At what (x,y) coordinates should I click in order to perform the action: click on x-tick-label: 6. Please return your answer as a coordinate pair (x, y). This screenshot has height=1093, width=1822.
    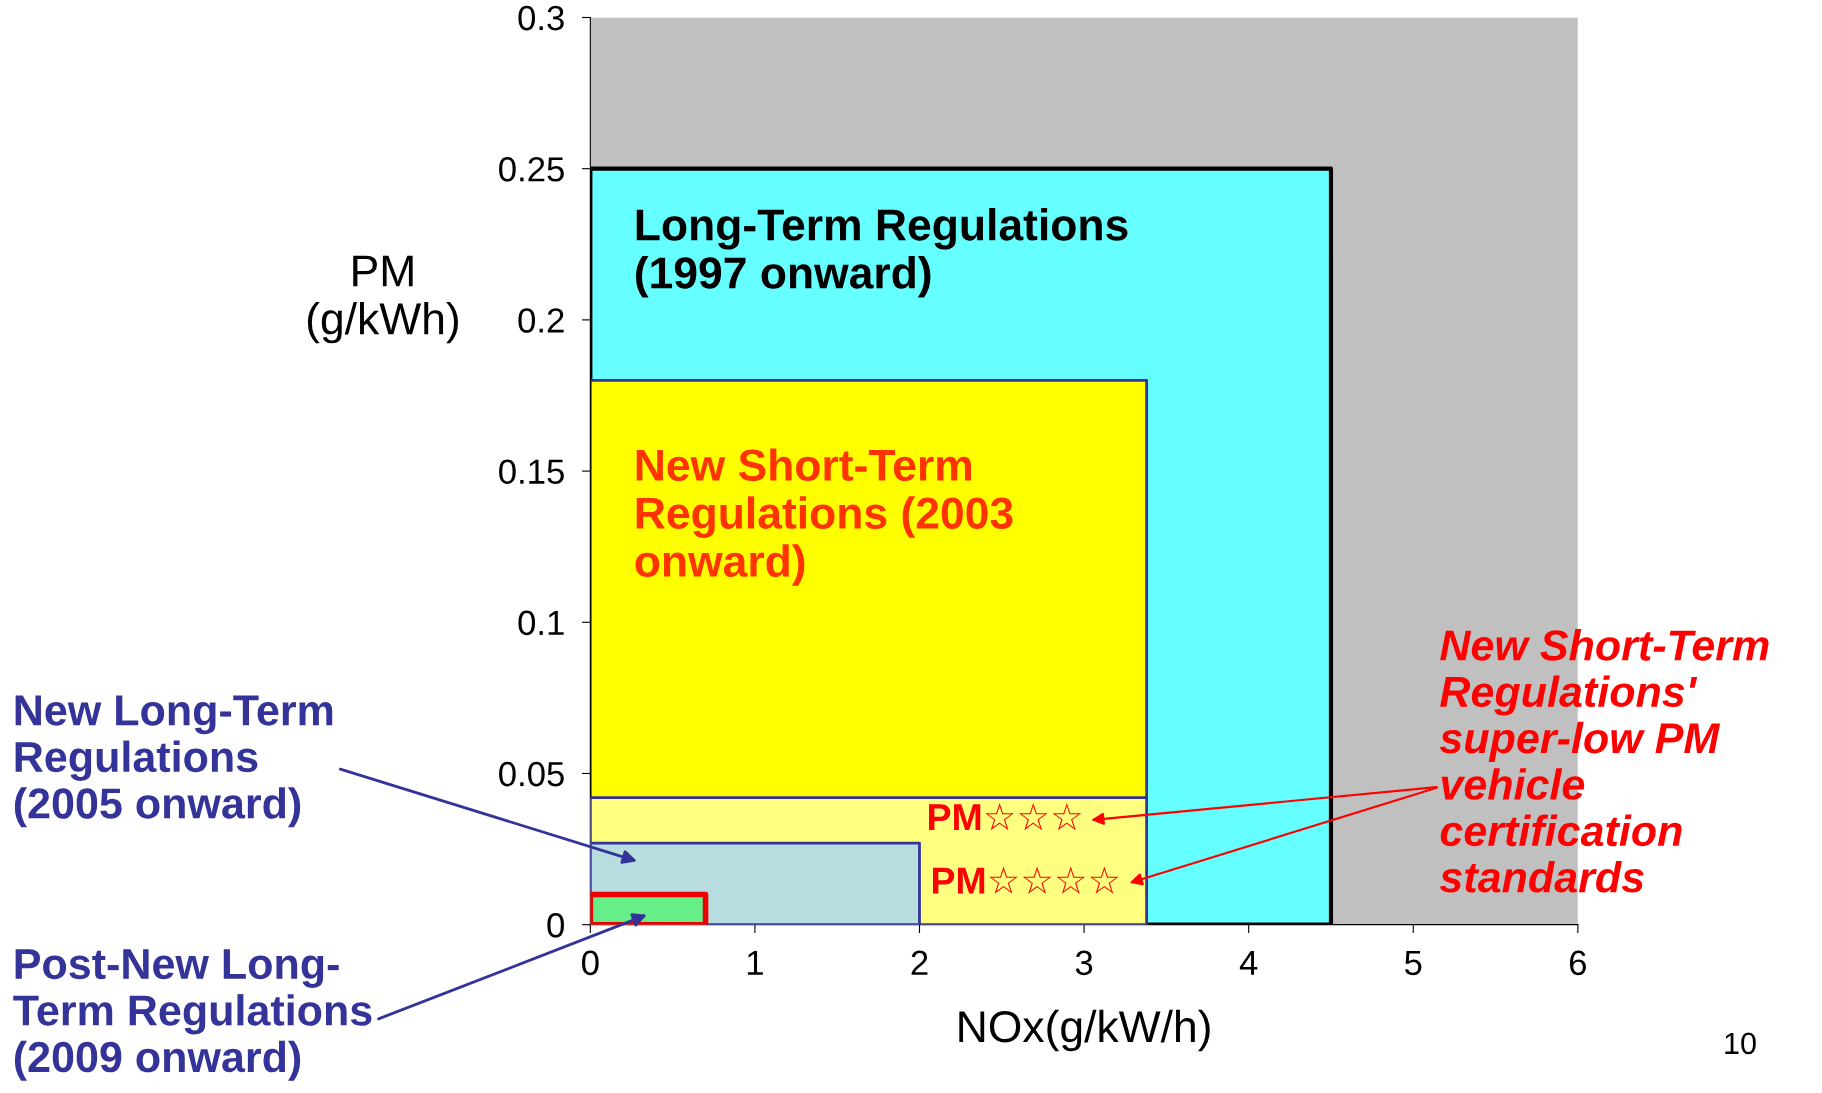
    Looking at the image, I should click on (1577, 963).